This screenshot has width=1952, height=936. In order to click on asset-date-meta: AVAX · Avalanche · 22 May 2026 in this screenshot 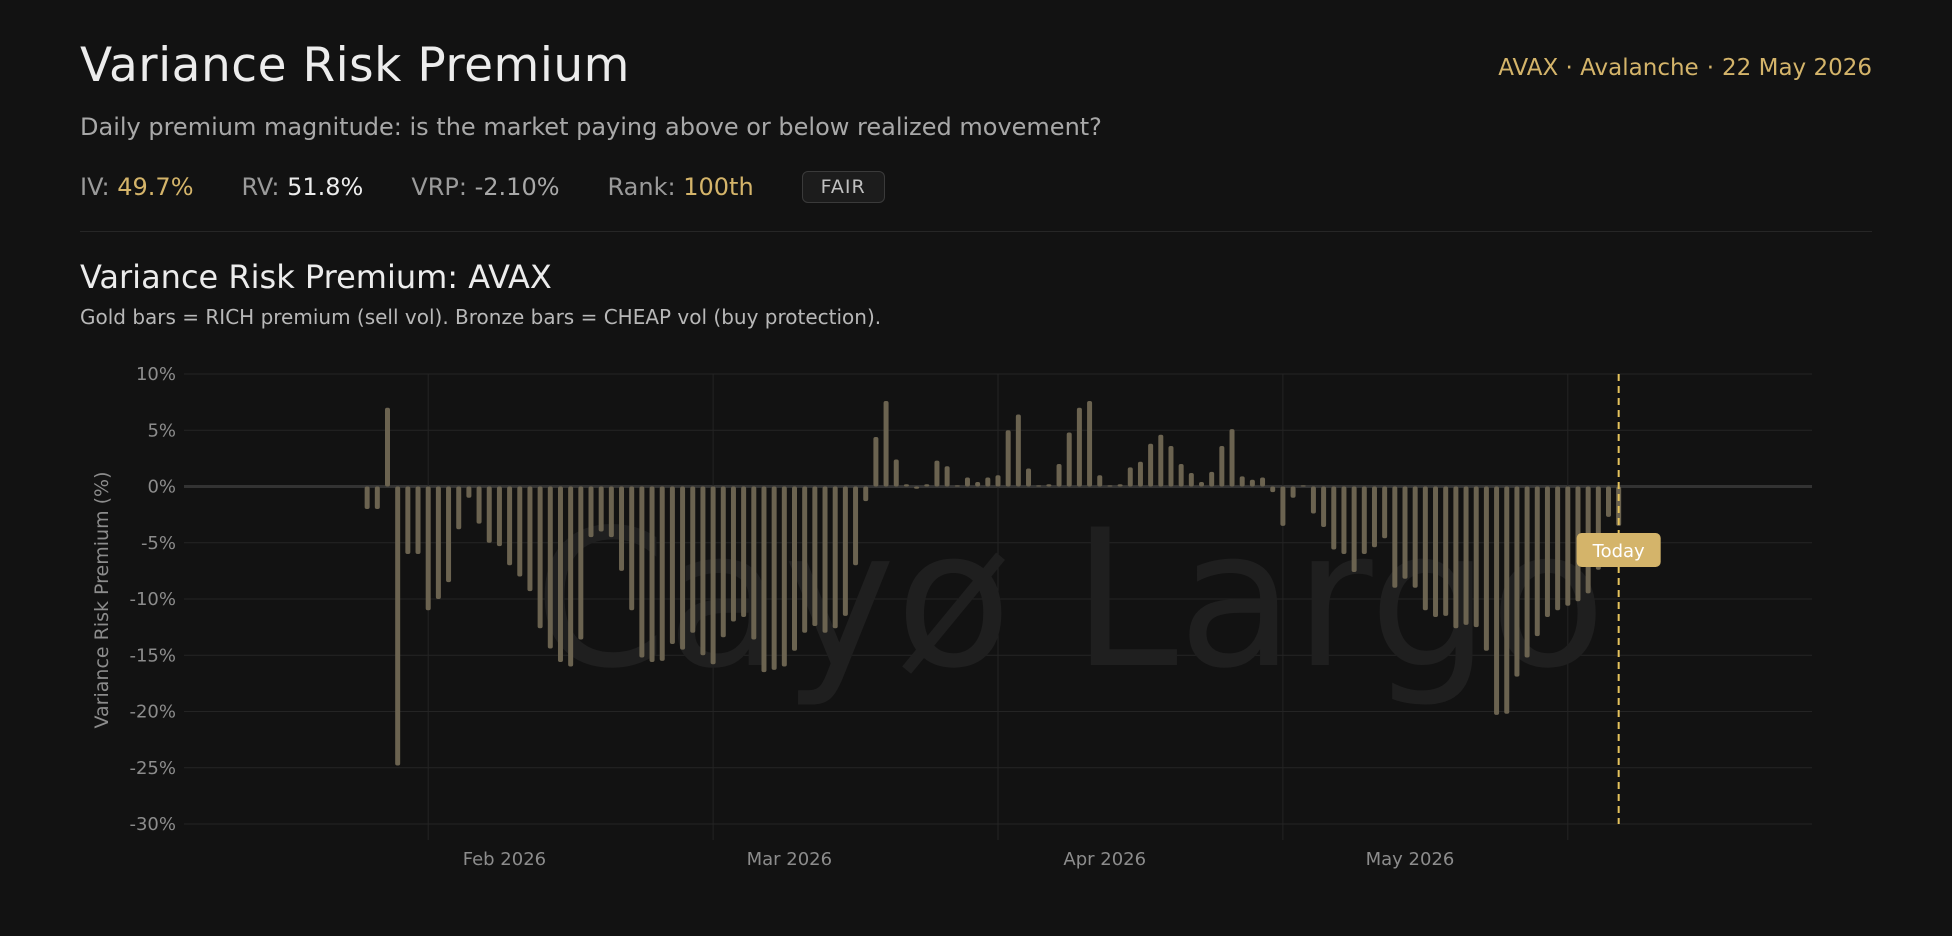, I will do `click(1685, 68)`.